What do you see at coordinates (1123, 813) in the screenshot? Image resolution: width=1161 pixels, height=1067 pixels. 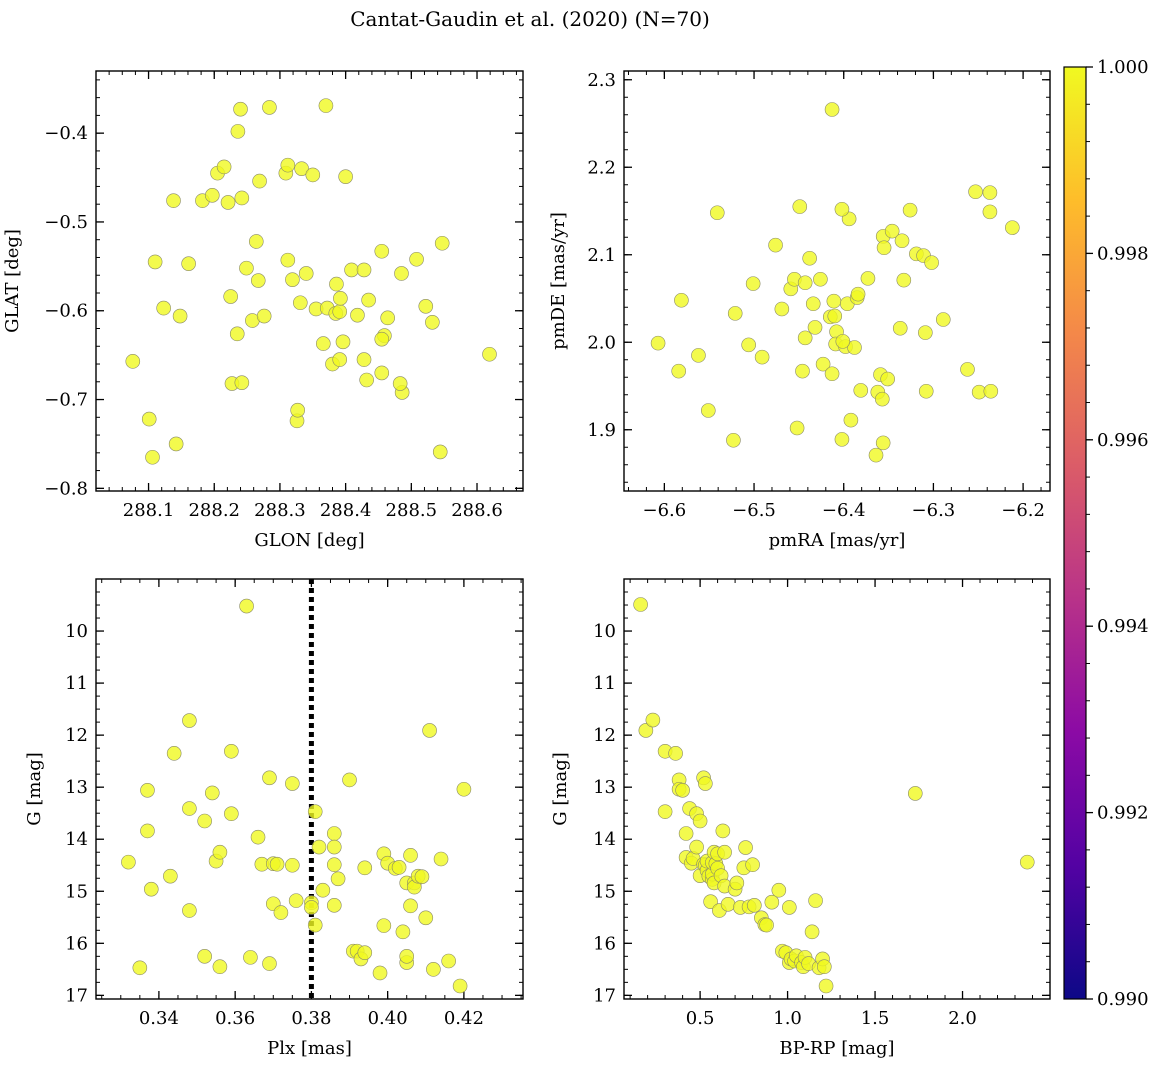 I see `colorbar-tick-label: 0.992` at bounding box center [1123, 813].